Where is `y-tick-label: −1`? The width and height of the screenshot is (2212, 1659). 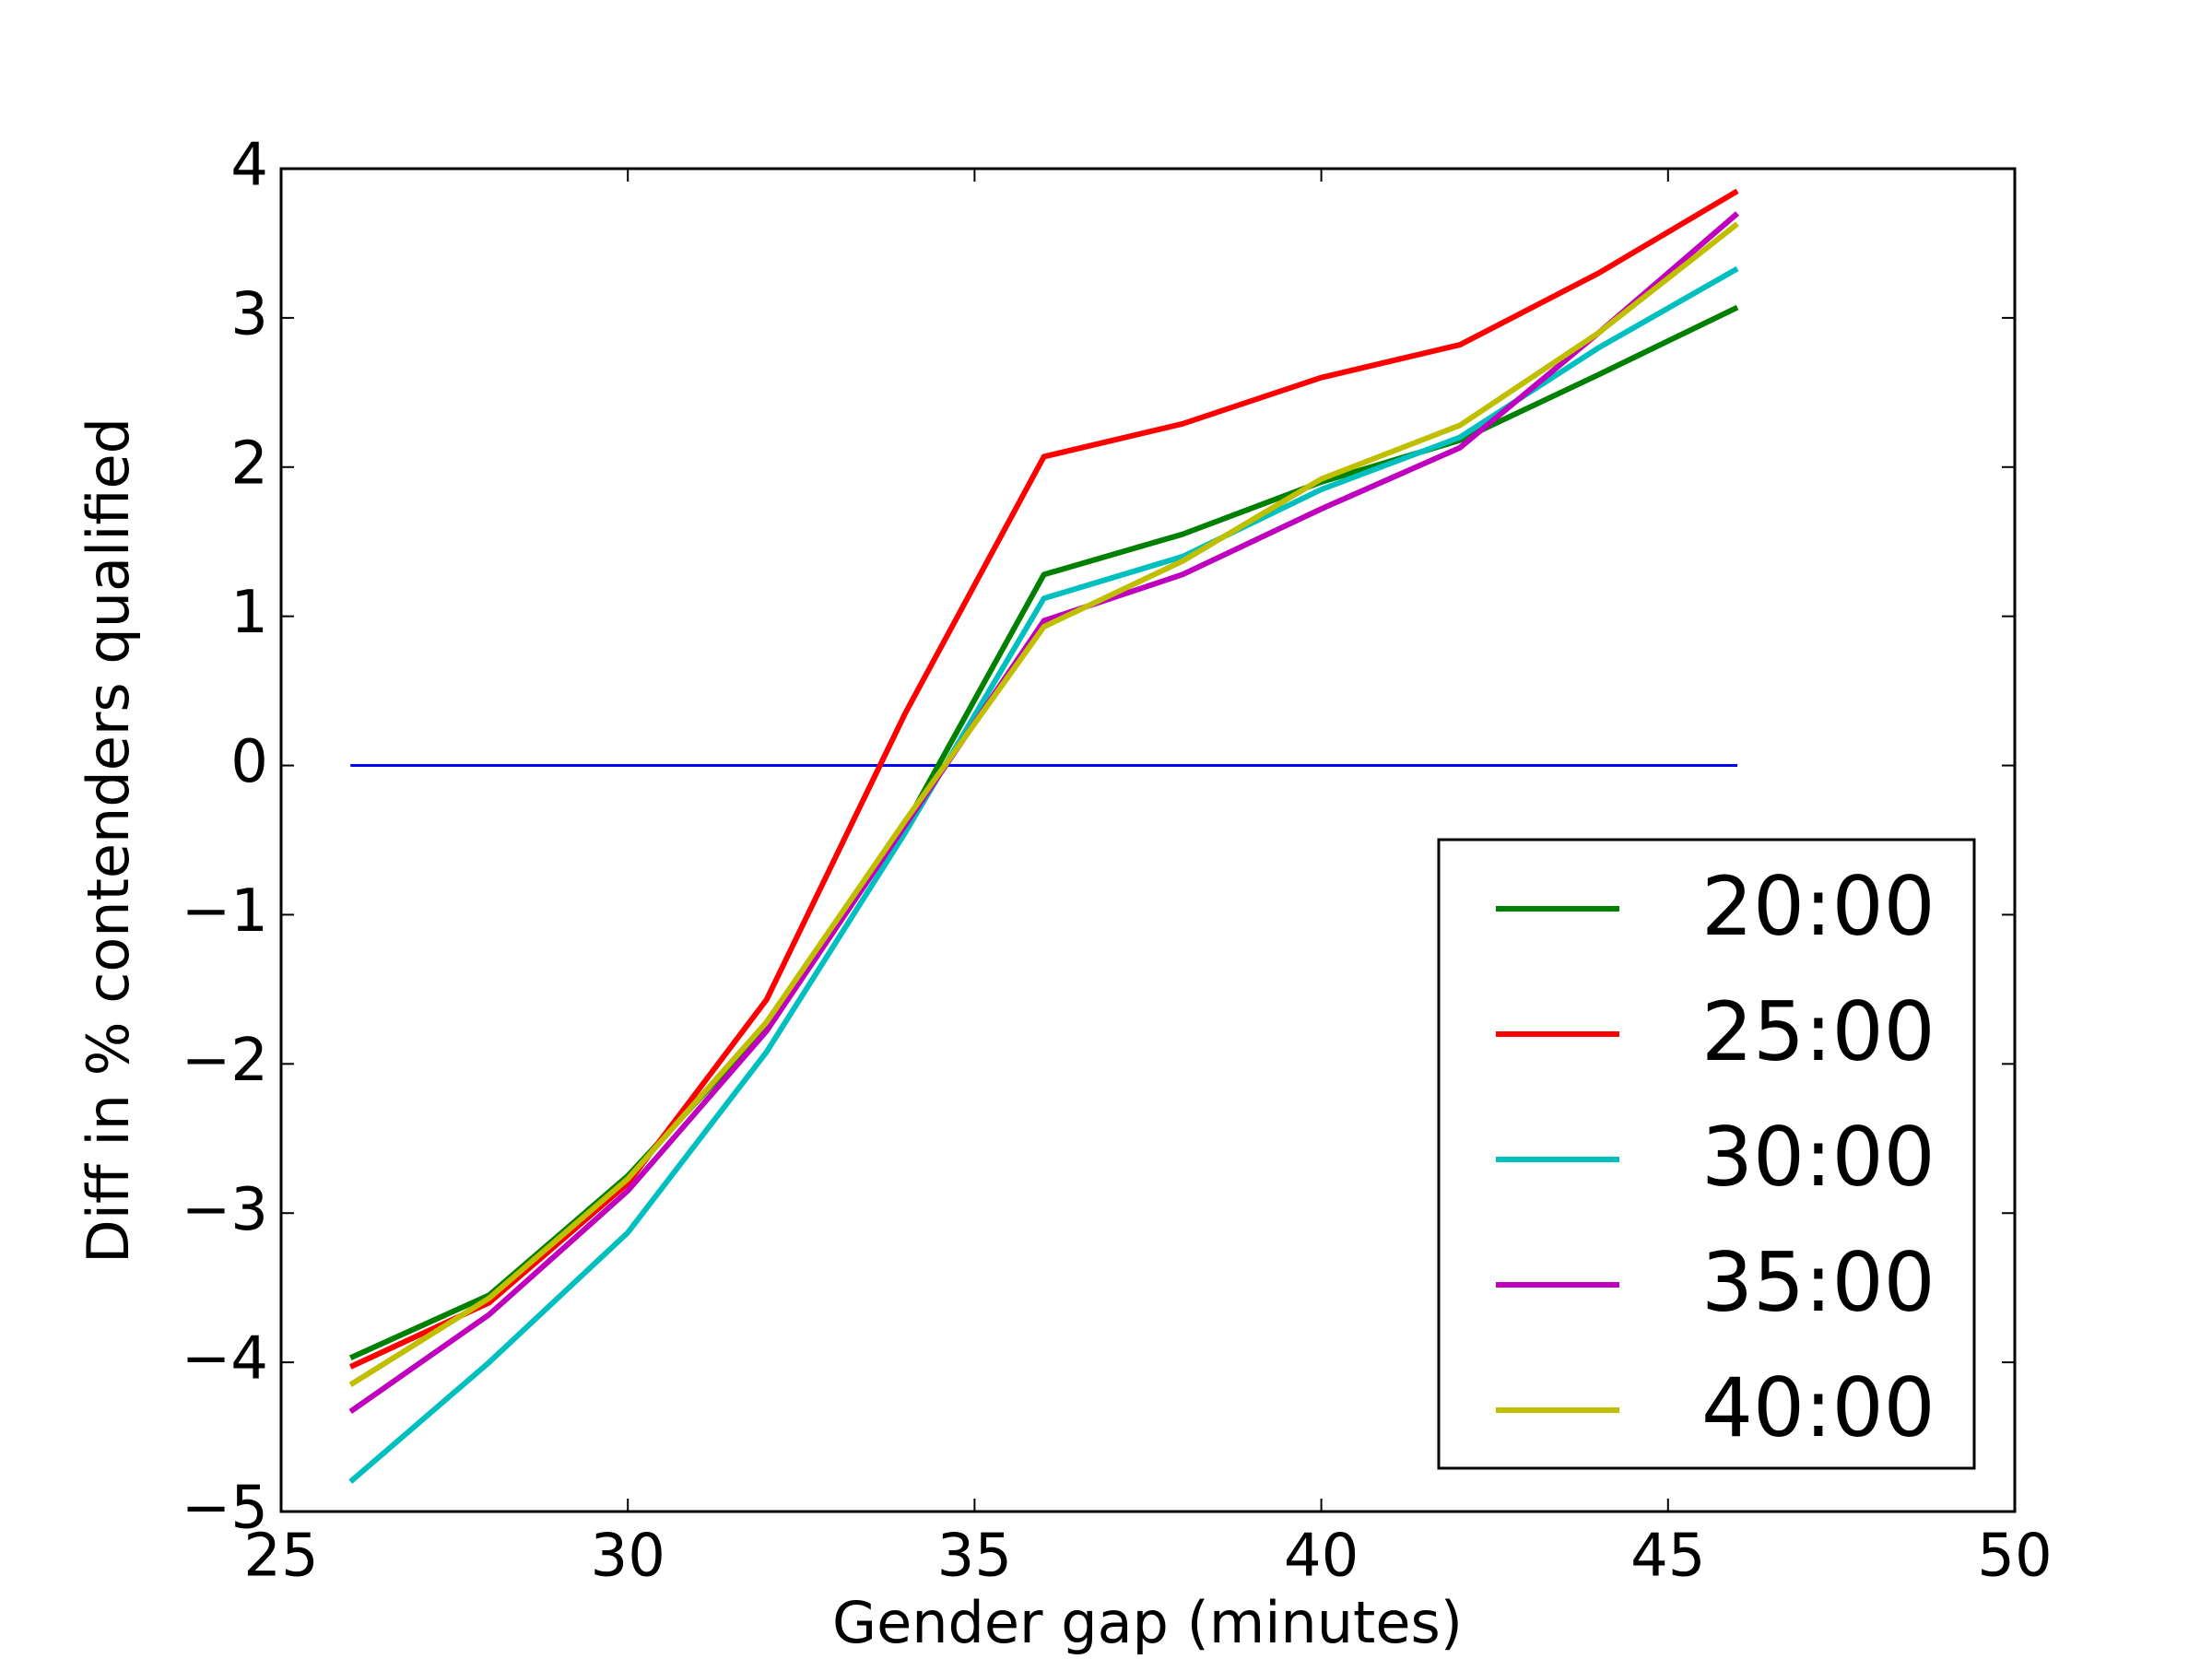
y-tick-label: −1 is located at coordinates (225, 911).